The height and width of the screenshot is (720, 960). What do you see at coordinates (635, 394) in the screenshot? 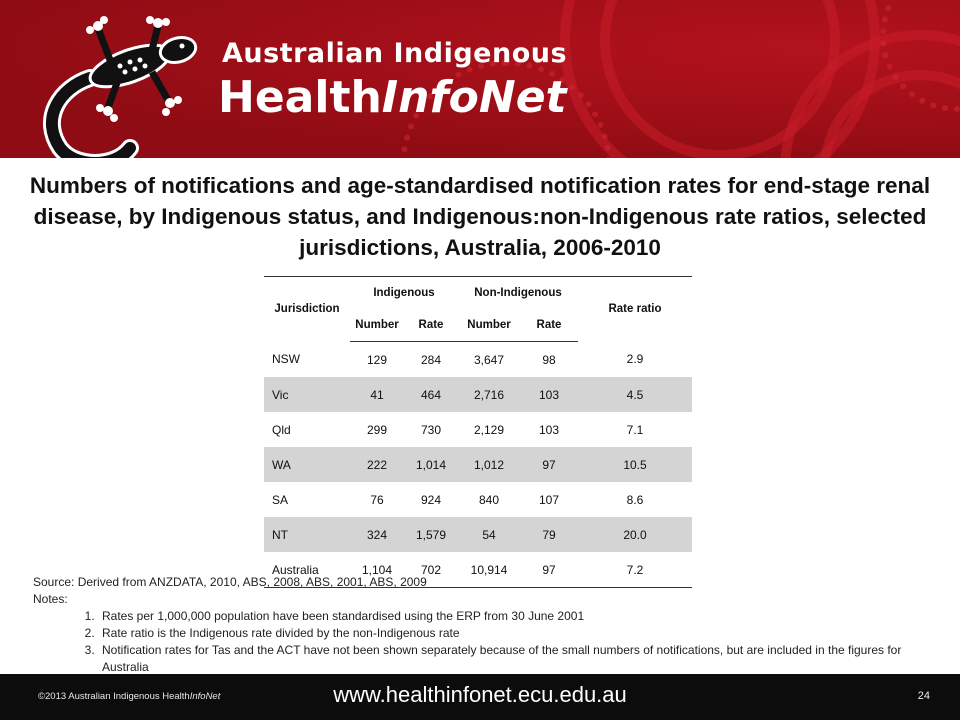
I see `cell-ratio: 4.5` at bounding box center [635, 394].